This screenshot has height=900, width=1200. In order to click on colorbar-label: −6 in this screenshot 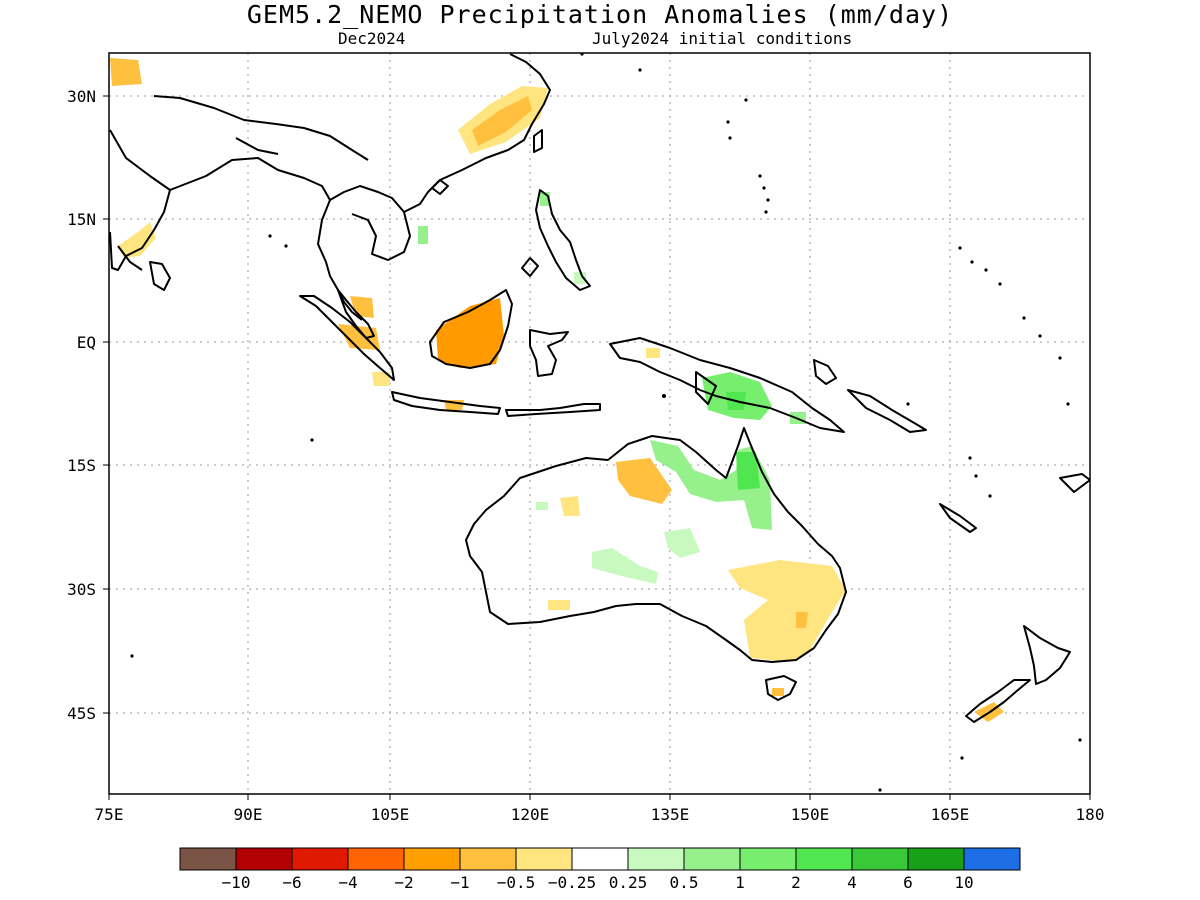, I will do `click(291, 882)`.